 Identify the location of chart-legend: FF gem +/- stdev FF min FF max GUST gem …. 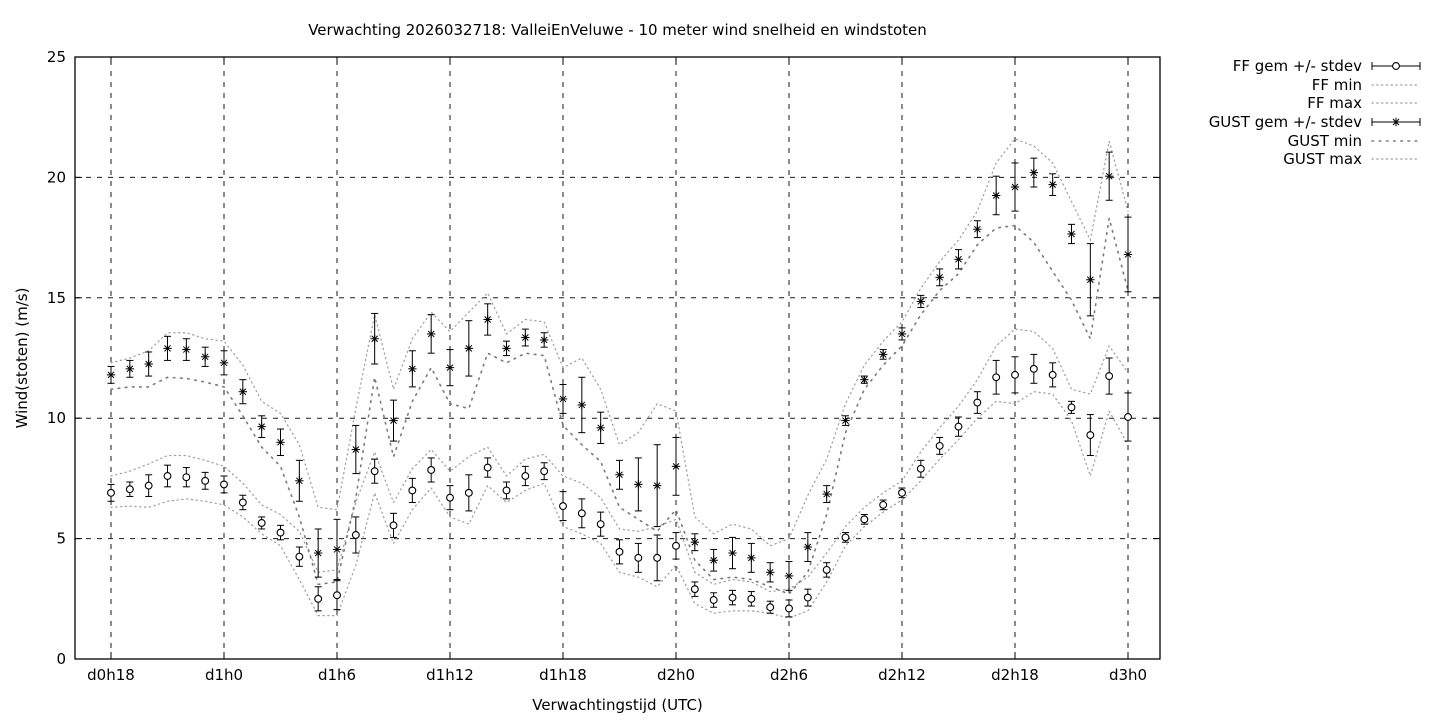
(1307, 113).